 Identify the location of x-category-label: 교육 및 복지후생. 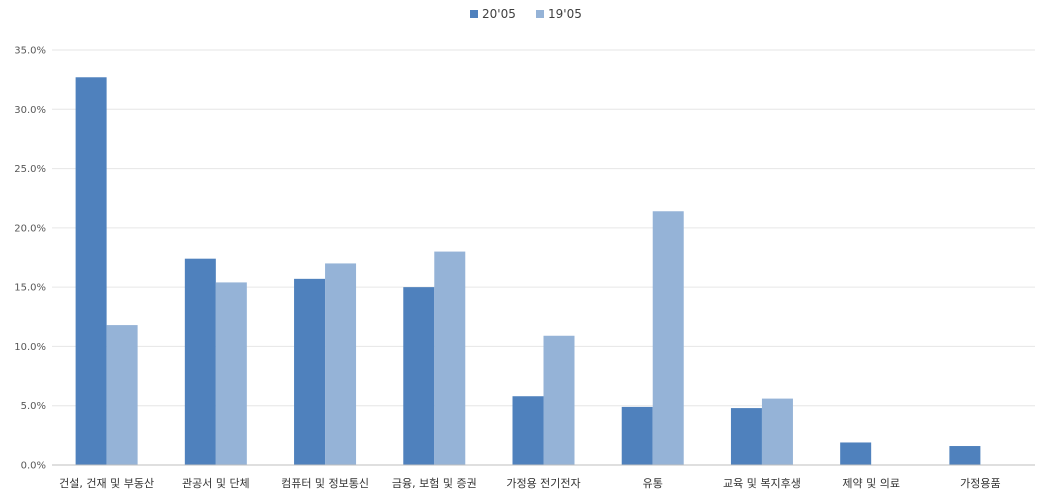
(762, 483).